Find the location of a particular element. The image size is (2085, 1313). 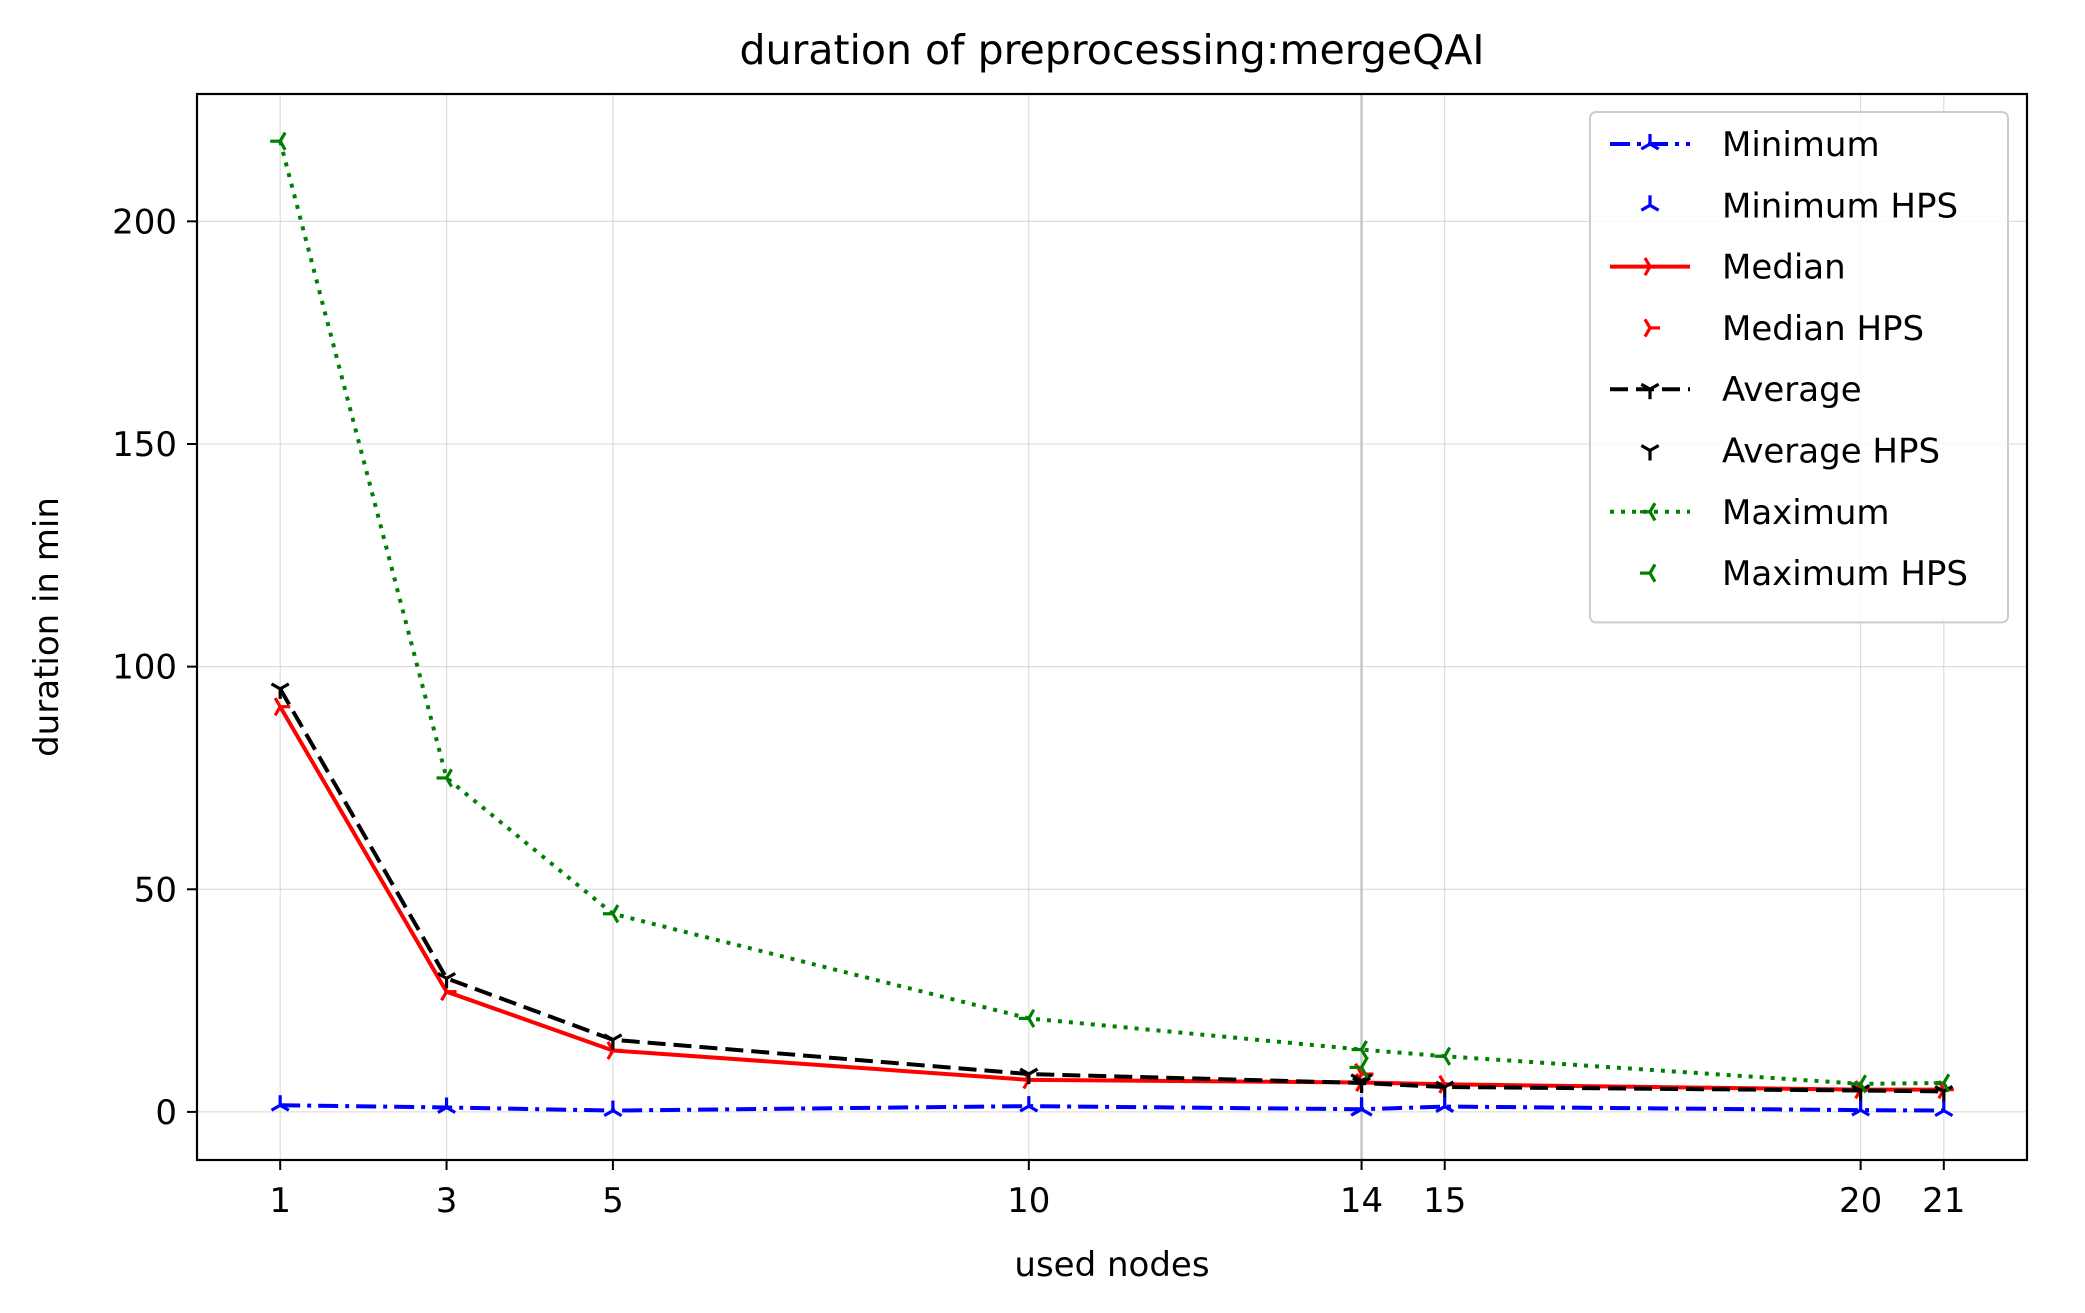

chart-title: duration of preprocessing:mergeQAI is located at coordinates (1111, 50).